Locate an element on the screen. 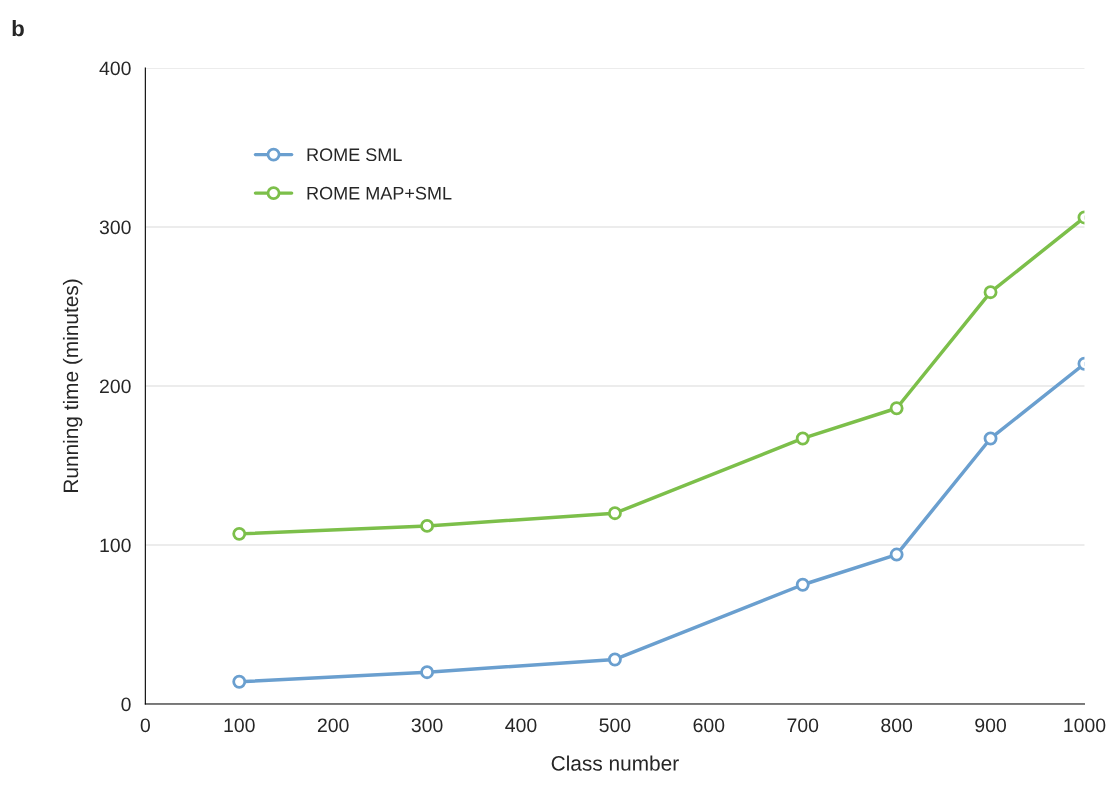 The image size is (1118, 800). x-tick-label: 900 is located at coordinates (991, 725).